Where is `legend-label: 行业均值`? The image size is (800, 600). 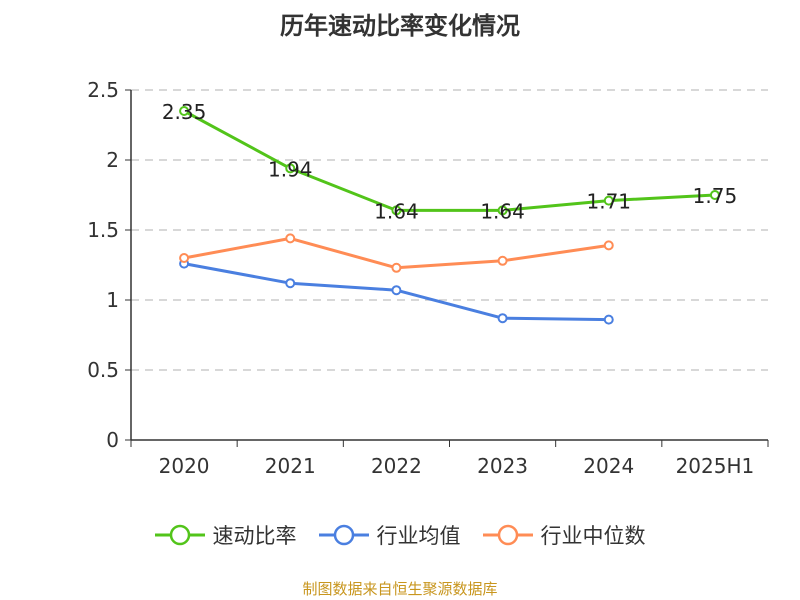 legend-label: 行业均值 is located at coordinates (418, 536).